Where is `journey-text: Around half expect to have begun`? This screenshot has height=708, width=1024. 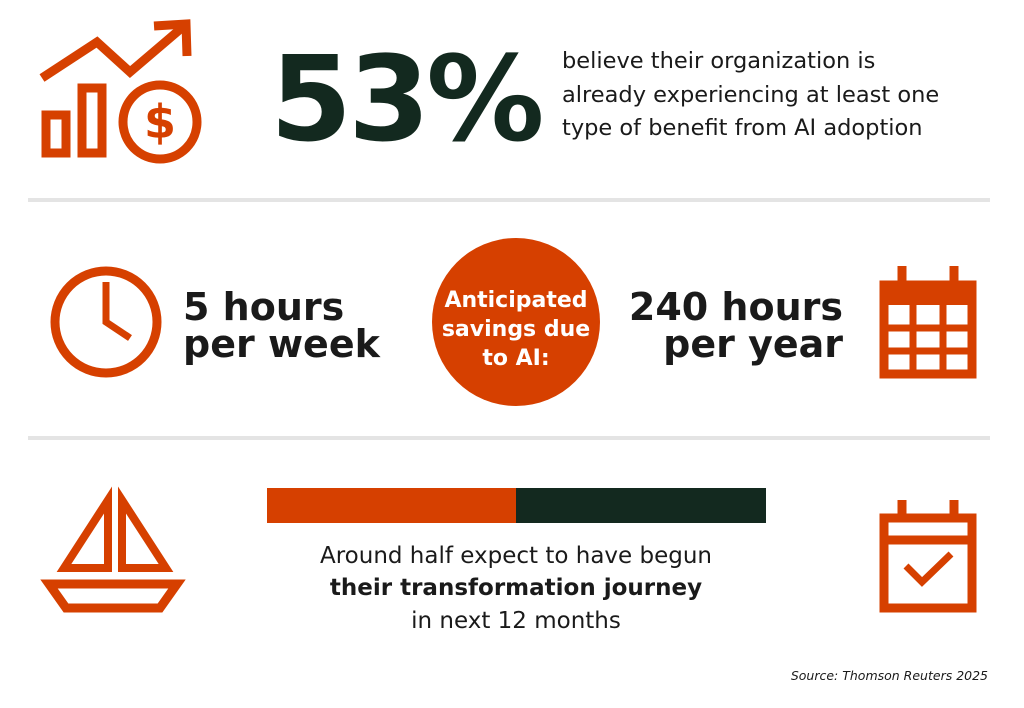 journey-text: Around half expect to have begun is located at coordinates (516, 556).